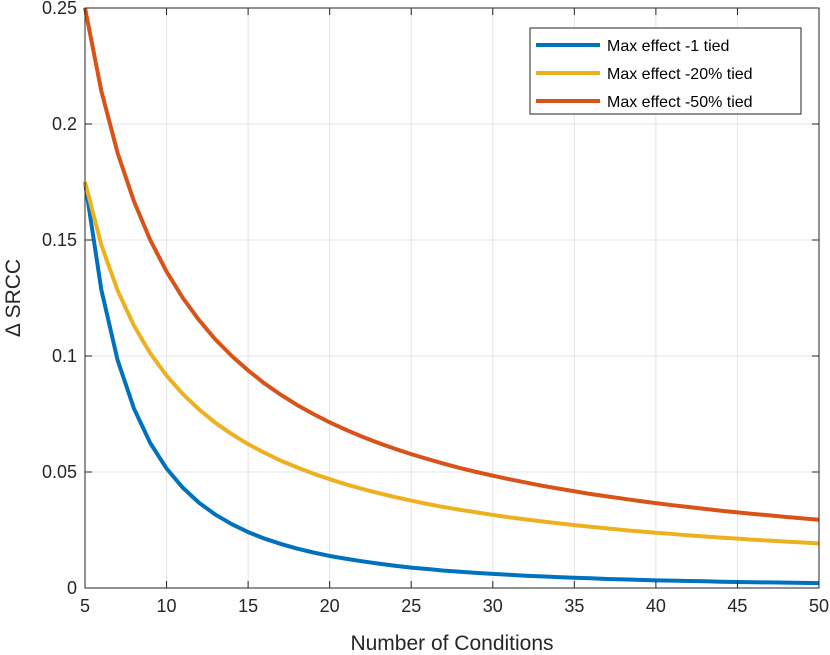 Image resolution: width=830 pixels, height=655 pixels. What do you see at coordinates (248, 606) in the screenshot?
I see `x-tick-label: 15` at bounding box center [248, 606].